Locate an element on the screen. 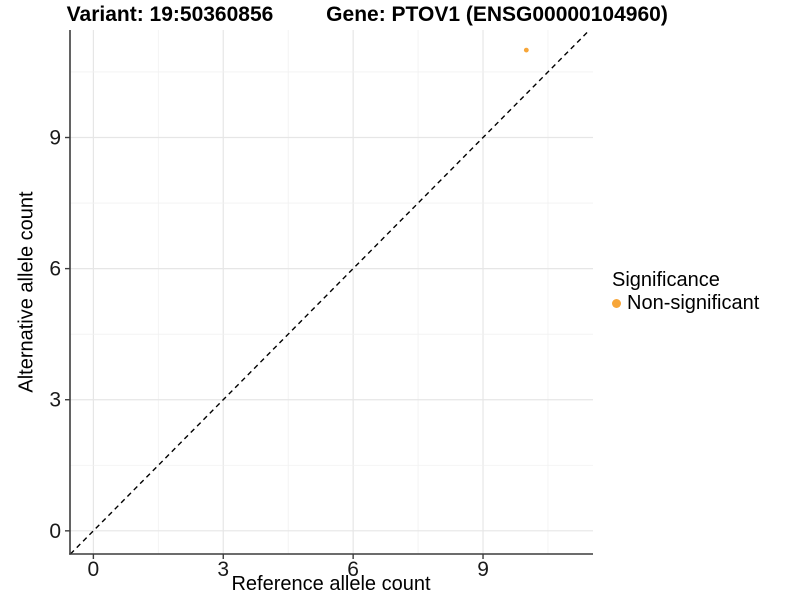 The width and height of the screenshot is (800, 600). y-tick-label: 3 is located at coordinates (55, 400).